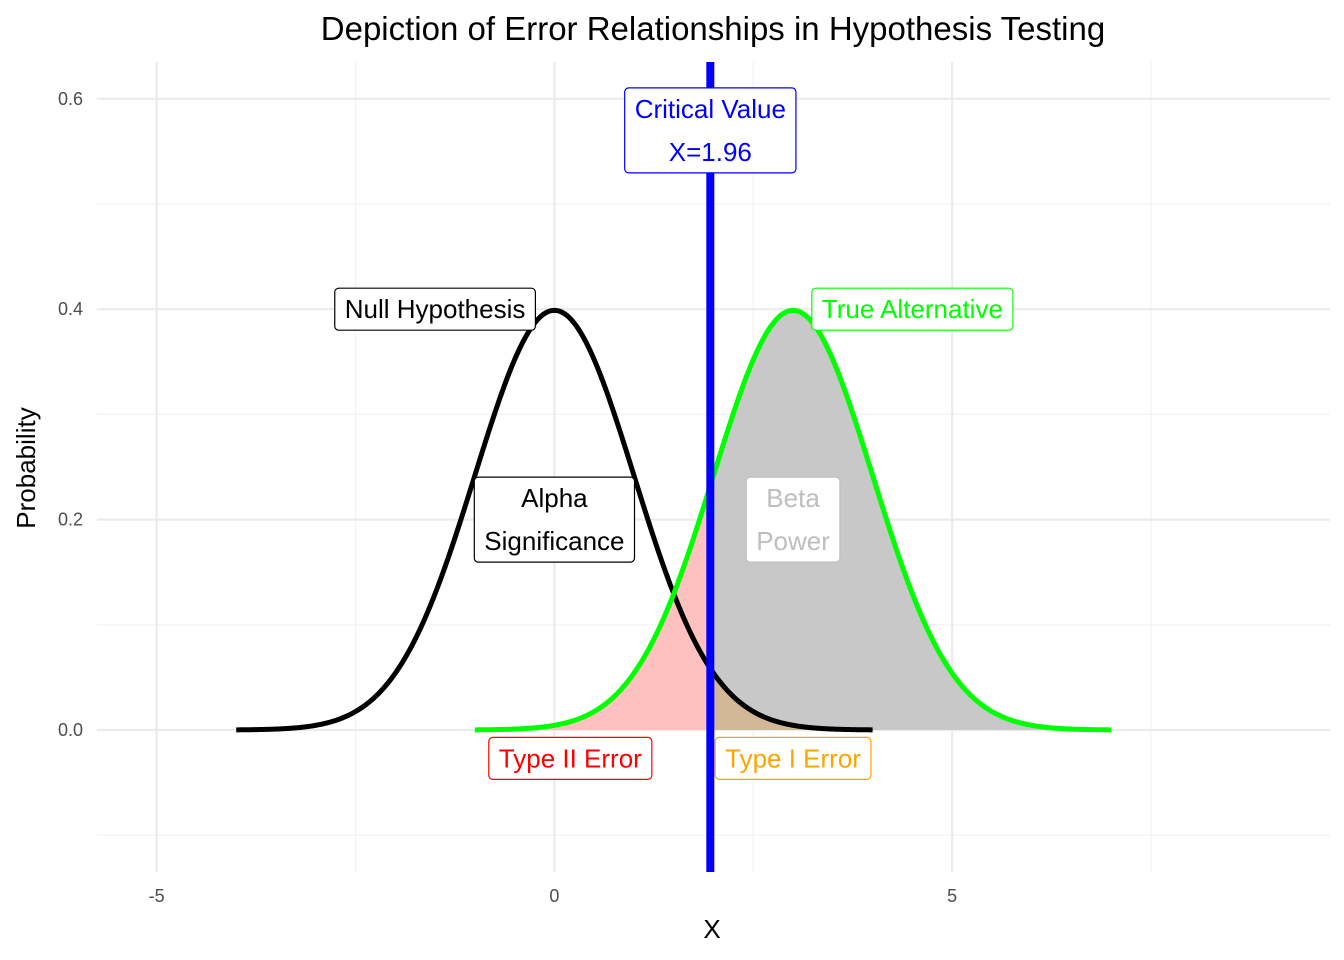  I want to click on label-type2-label: Type II Error, so click(570, 758).